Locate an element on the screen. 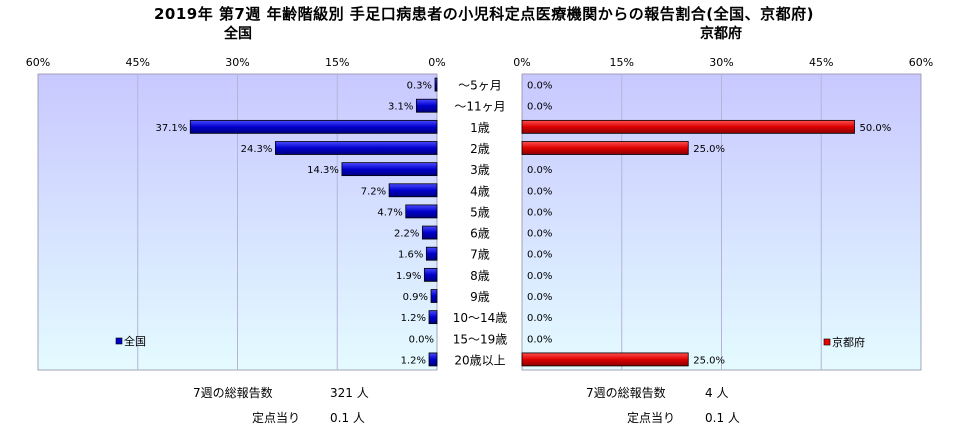 This screenshot has width=968, height=430. national-data-label: 14.3% is located at coordinates (323, 170).